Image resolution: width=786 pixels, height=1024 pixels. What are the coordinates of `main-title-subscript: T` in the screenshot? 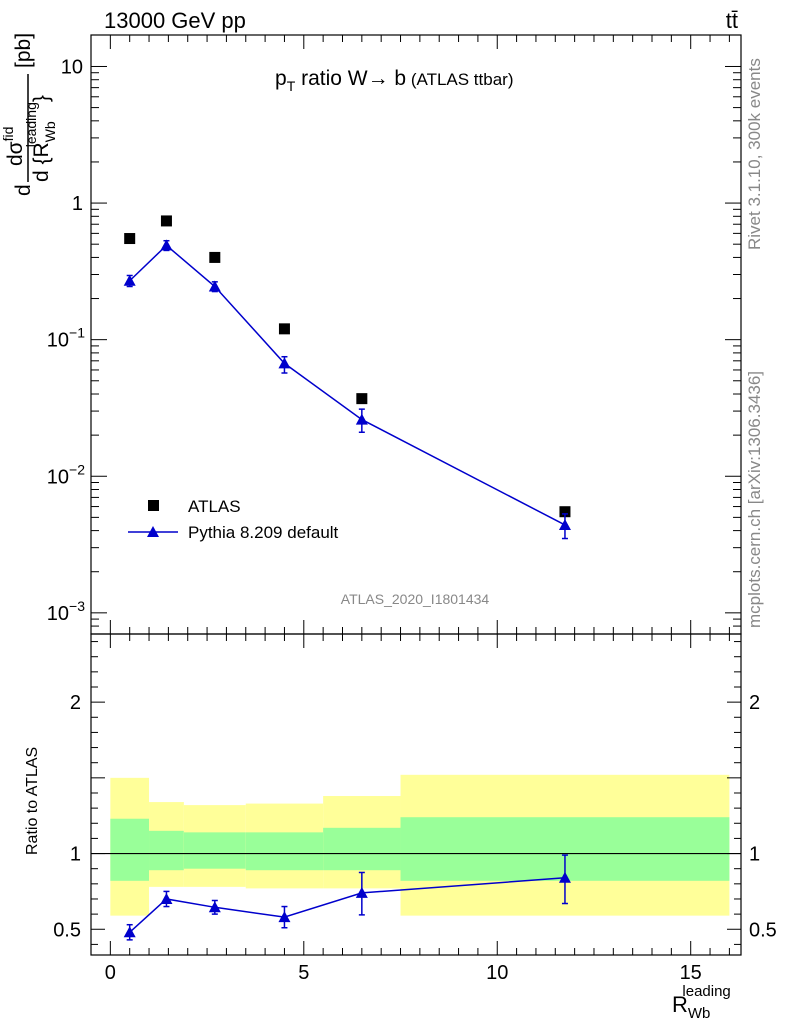 It's located at (291, 86).